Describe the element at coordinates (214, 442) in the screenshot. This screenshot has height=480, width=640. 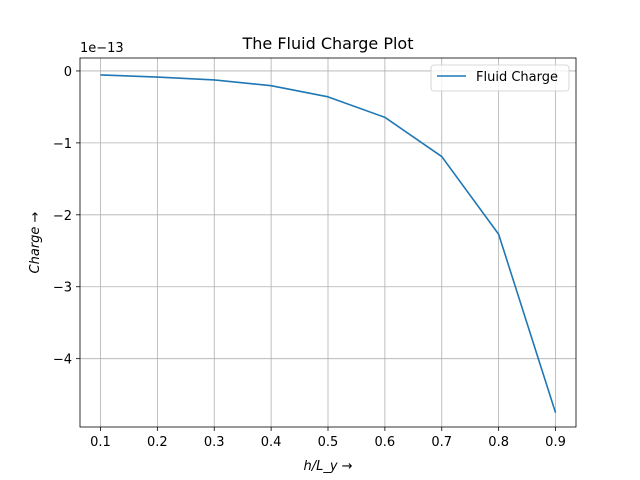
I see `x-tick-label: 0.3` at that location.